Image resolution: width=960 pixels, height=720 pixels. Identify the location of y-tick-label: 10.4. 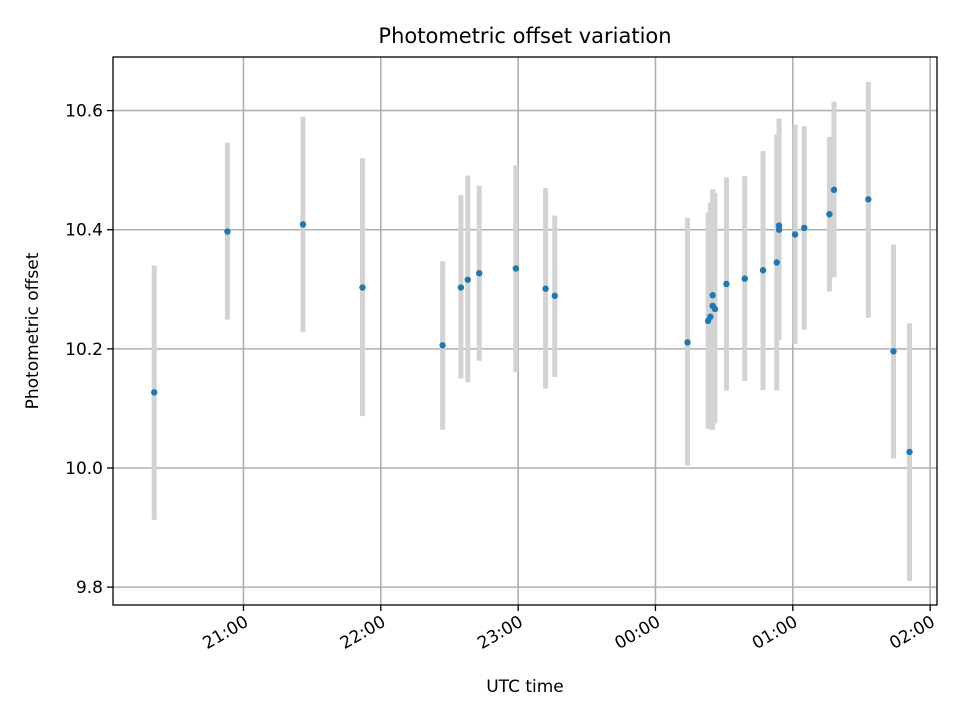
(84, 231).